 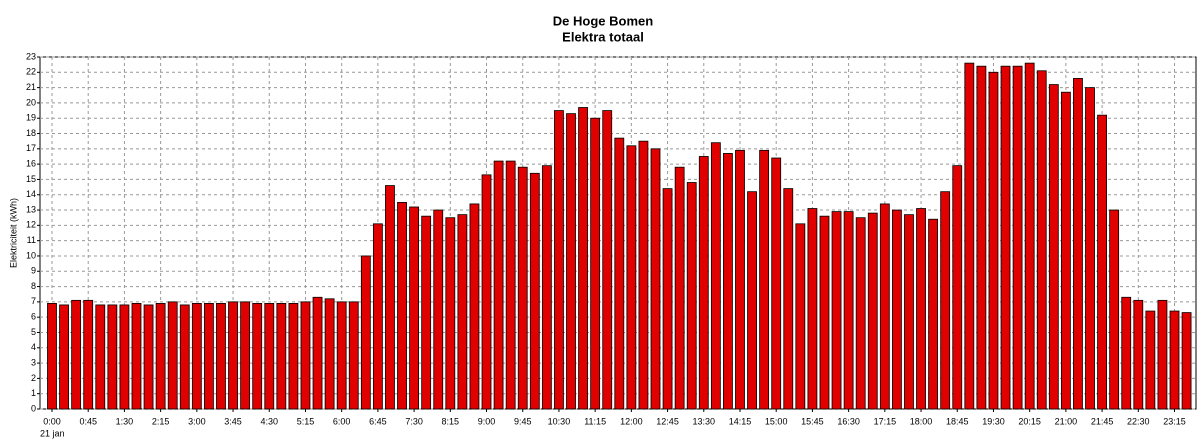 I want to click on y-tick-label: 16, so click(x=31, y=164).